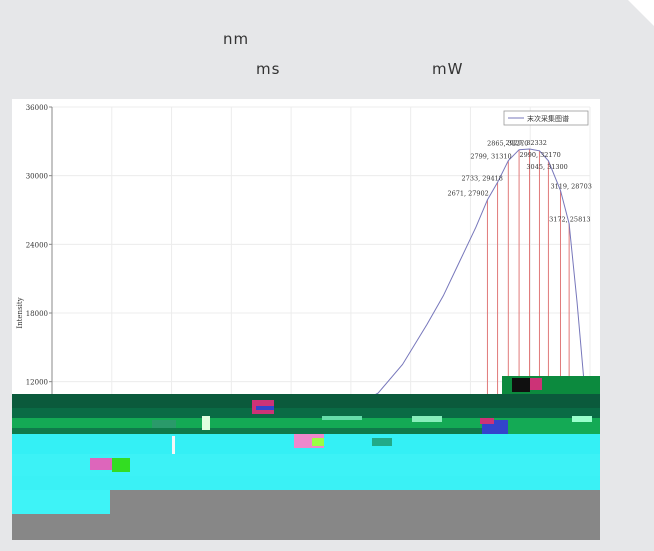 Image resolution: width=654 pixels, height=551 pixels. I want to click on peak-annotation-label: 3172, 25813, so click(569, 220).